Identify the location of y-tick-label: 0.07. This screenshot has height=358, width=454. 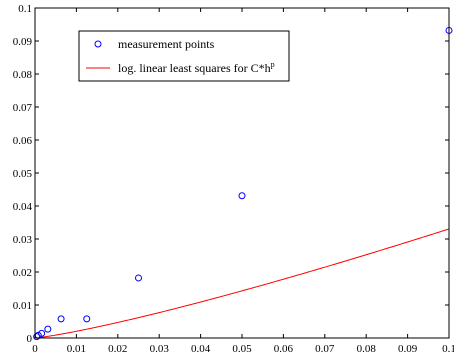
(23, 108).